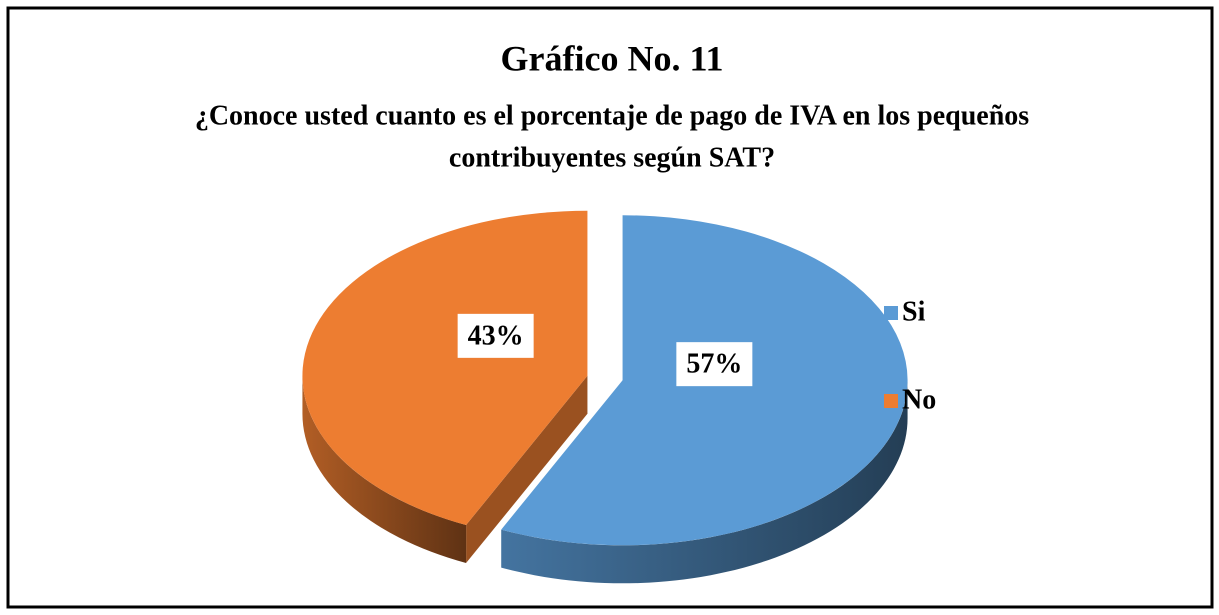  I want to click on data-label: 43%, so click(496, 335).